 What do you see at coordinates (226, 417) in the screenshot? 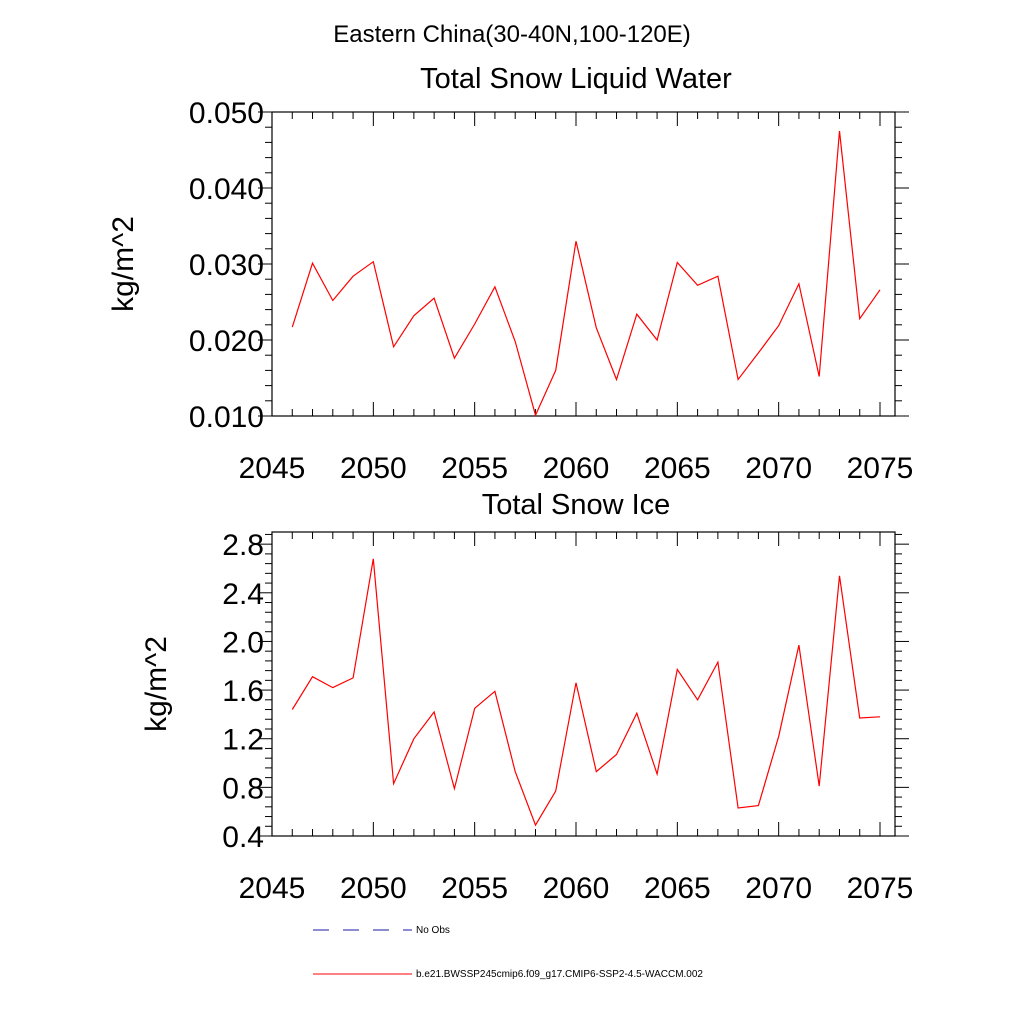
I see `y-tick-label: 0.010` at bounding box center [226, 417].